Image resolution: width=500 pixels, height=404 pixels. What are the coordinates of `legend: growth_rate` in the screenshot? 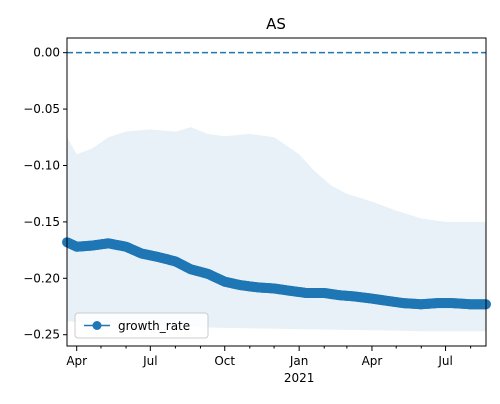 It's located at (141, 325).